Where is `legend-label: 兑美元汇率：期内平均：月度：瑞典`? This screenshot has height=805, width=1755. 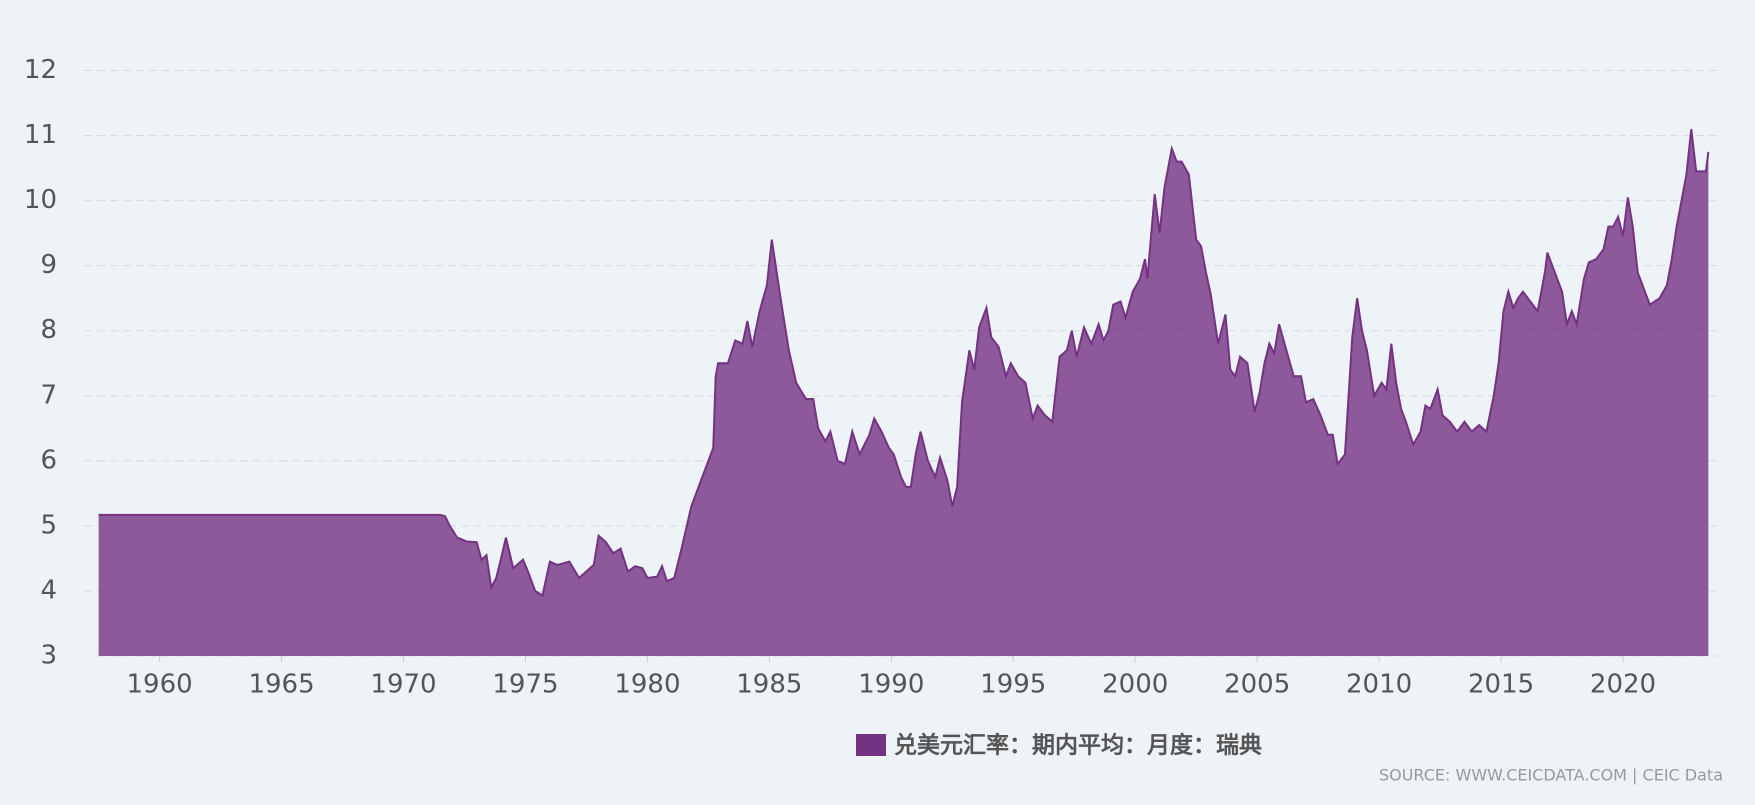 legend-label: 兑美元汇率：期内平均：月度：瑞典 is located at coordinates (1078, 745).